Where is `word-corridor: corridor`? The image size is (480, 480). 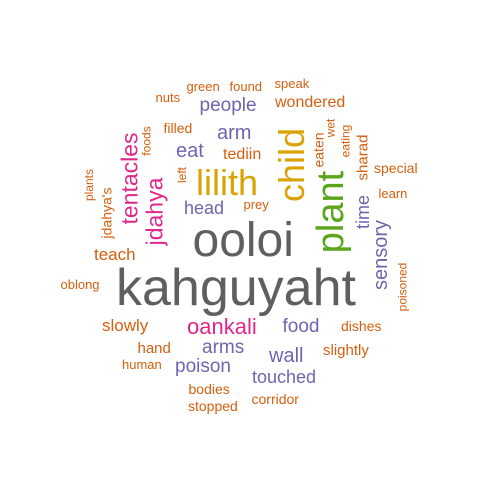 word-corridor: corridor is located at coordinates (275, 399).